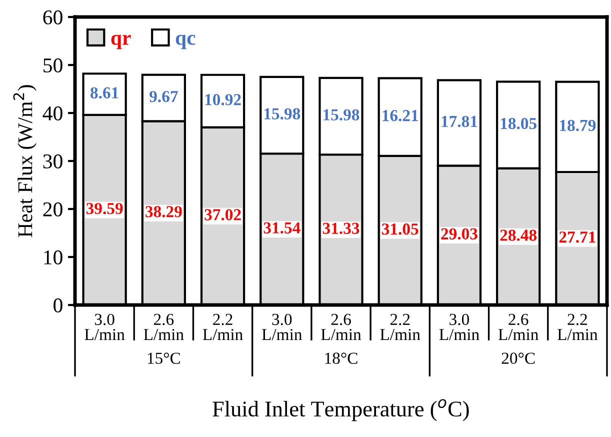 This screenshot has width=611, height=437. Describe the element at coordinates (52, 161) in the screenshot. I see `y-tick-label: 30` at that location.